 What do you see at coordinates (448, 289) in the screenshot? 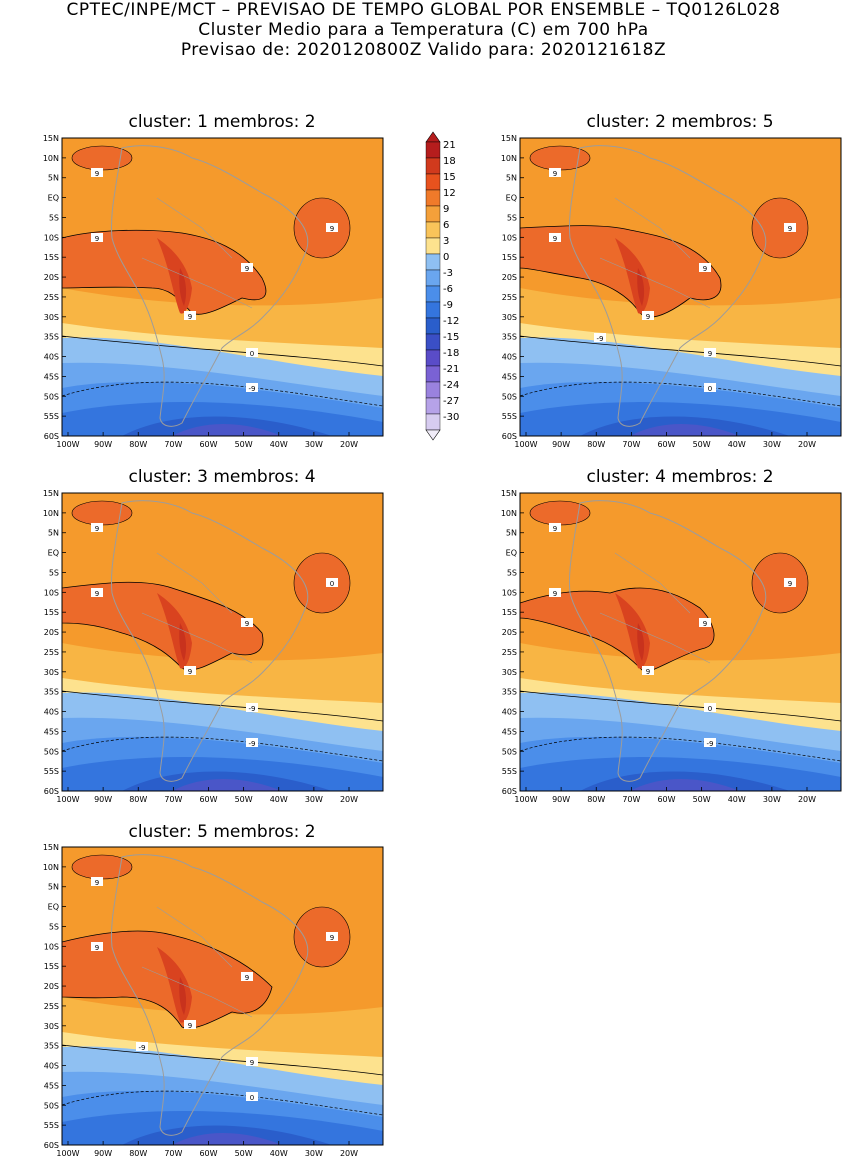
I see `colorbar-label: -6` at bounding box center [448, 289].